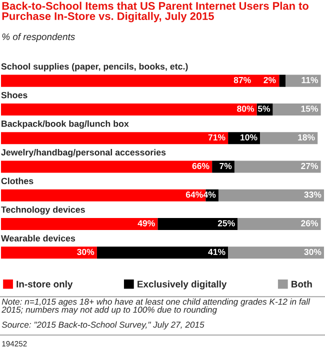 This screenshot has height=349, width=325. I want to click on data-label: 87%, so click(242, 80).